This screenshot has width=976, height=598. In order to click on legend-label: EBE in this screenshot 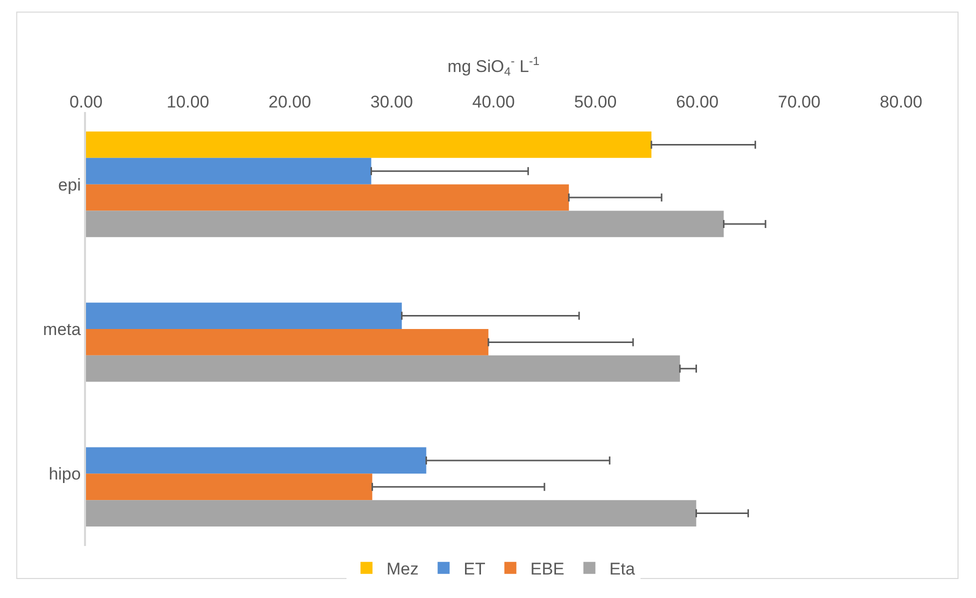, I will do `click(547, 569)`.